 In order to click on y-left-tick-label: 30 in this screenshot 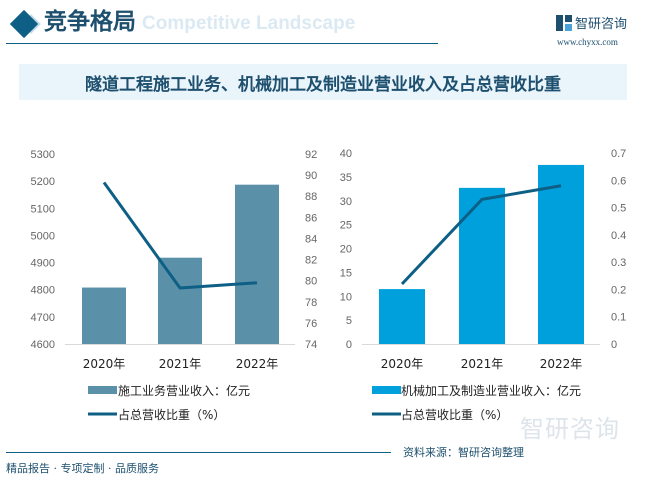, I will do `click(346, 202)`.